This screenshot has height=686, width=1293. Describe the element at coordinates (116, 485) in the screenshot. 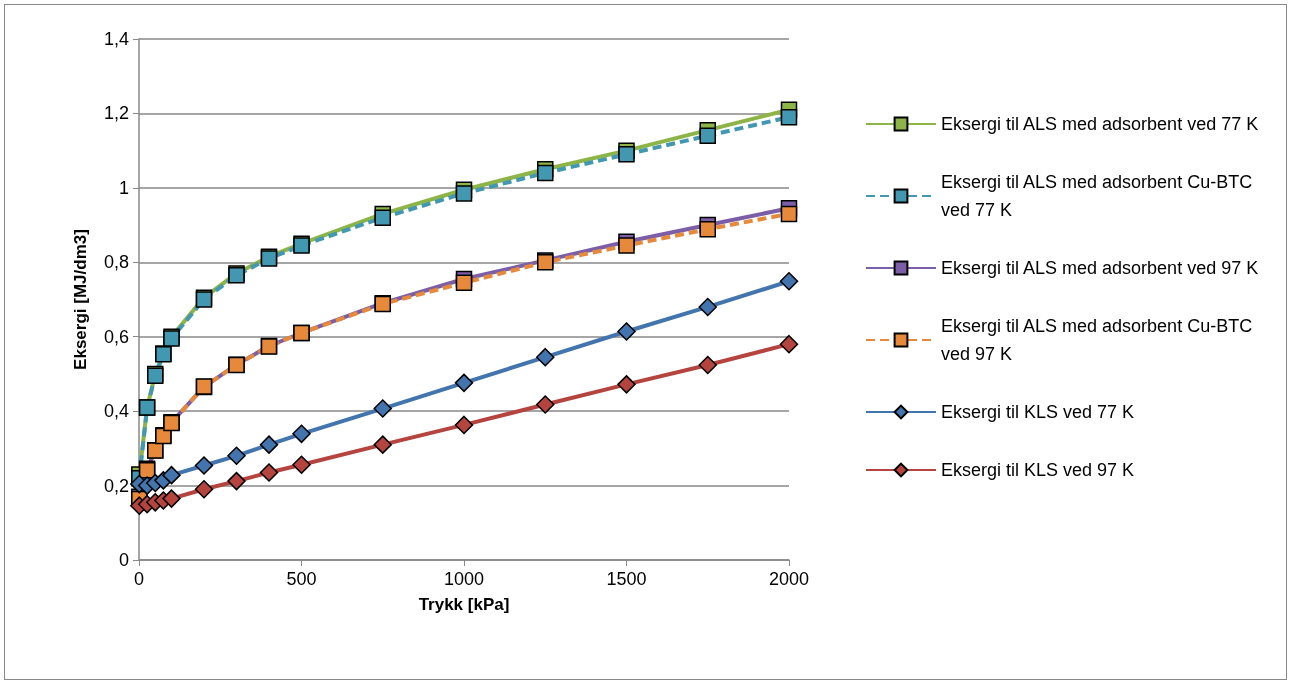

I see `y-tick-label: 0,2` at that location.